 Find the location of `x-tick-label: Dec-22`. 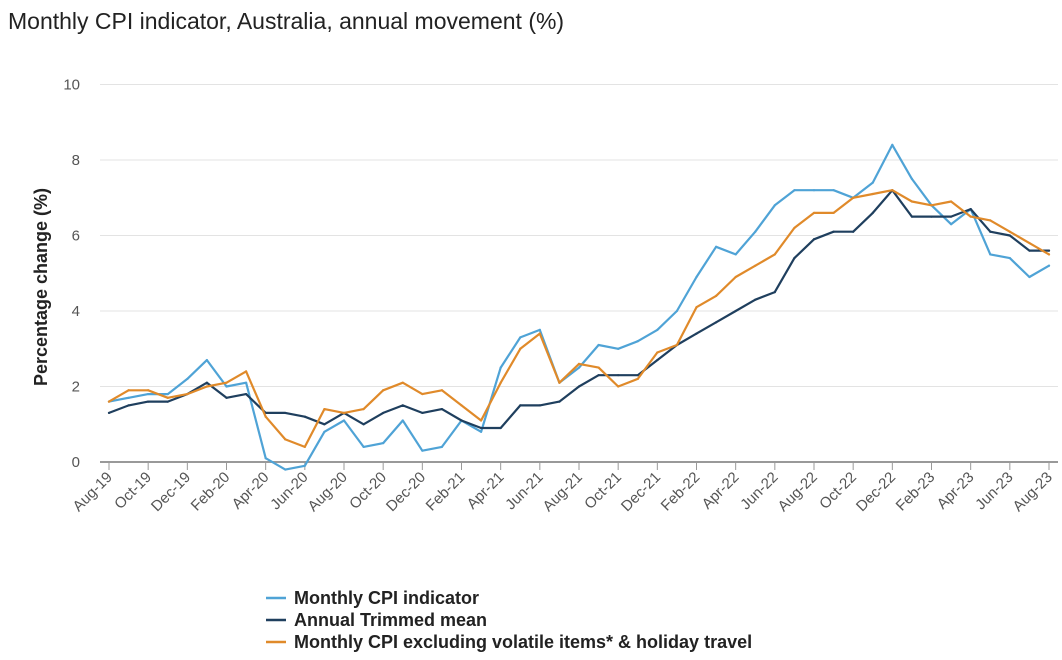

x-tick-label: Dec-22 is located at coordinates (876, 492).